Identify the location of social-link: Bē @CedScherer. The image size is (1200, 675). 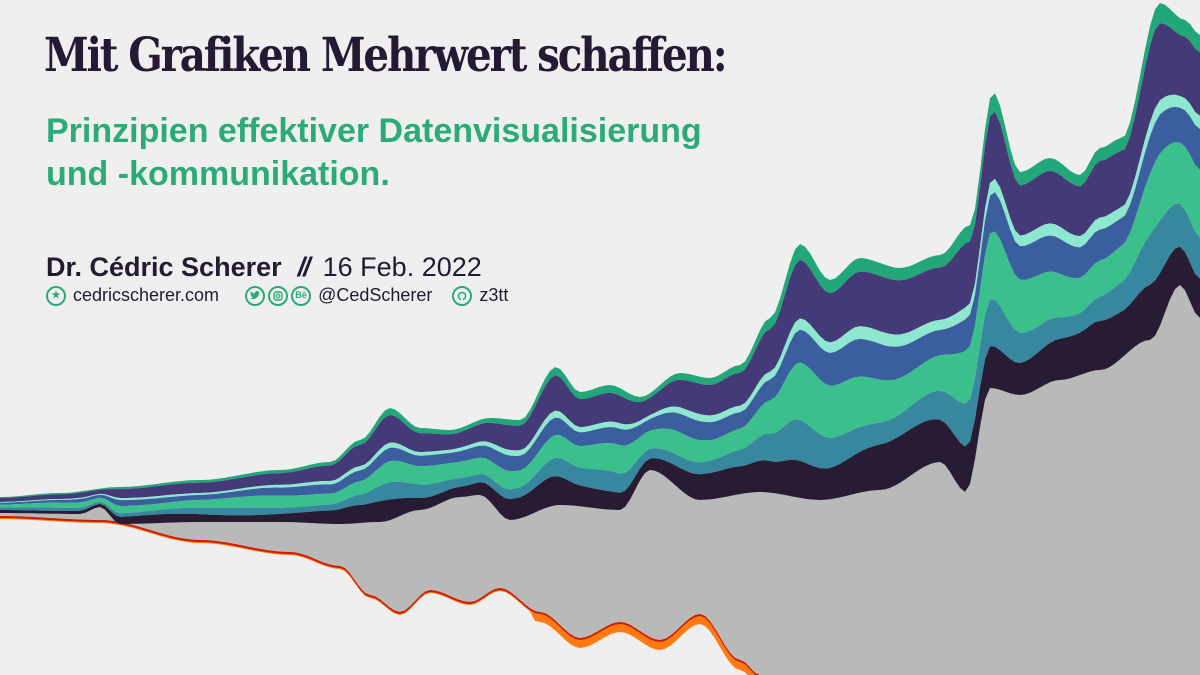
(338, 295).